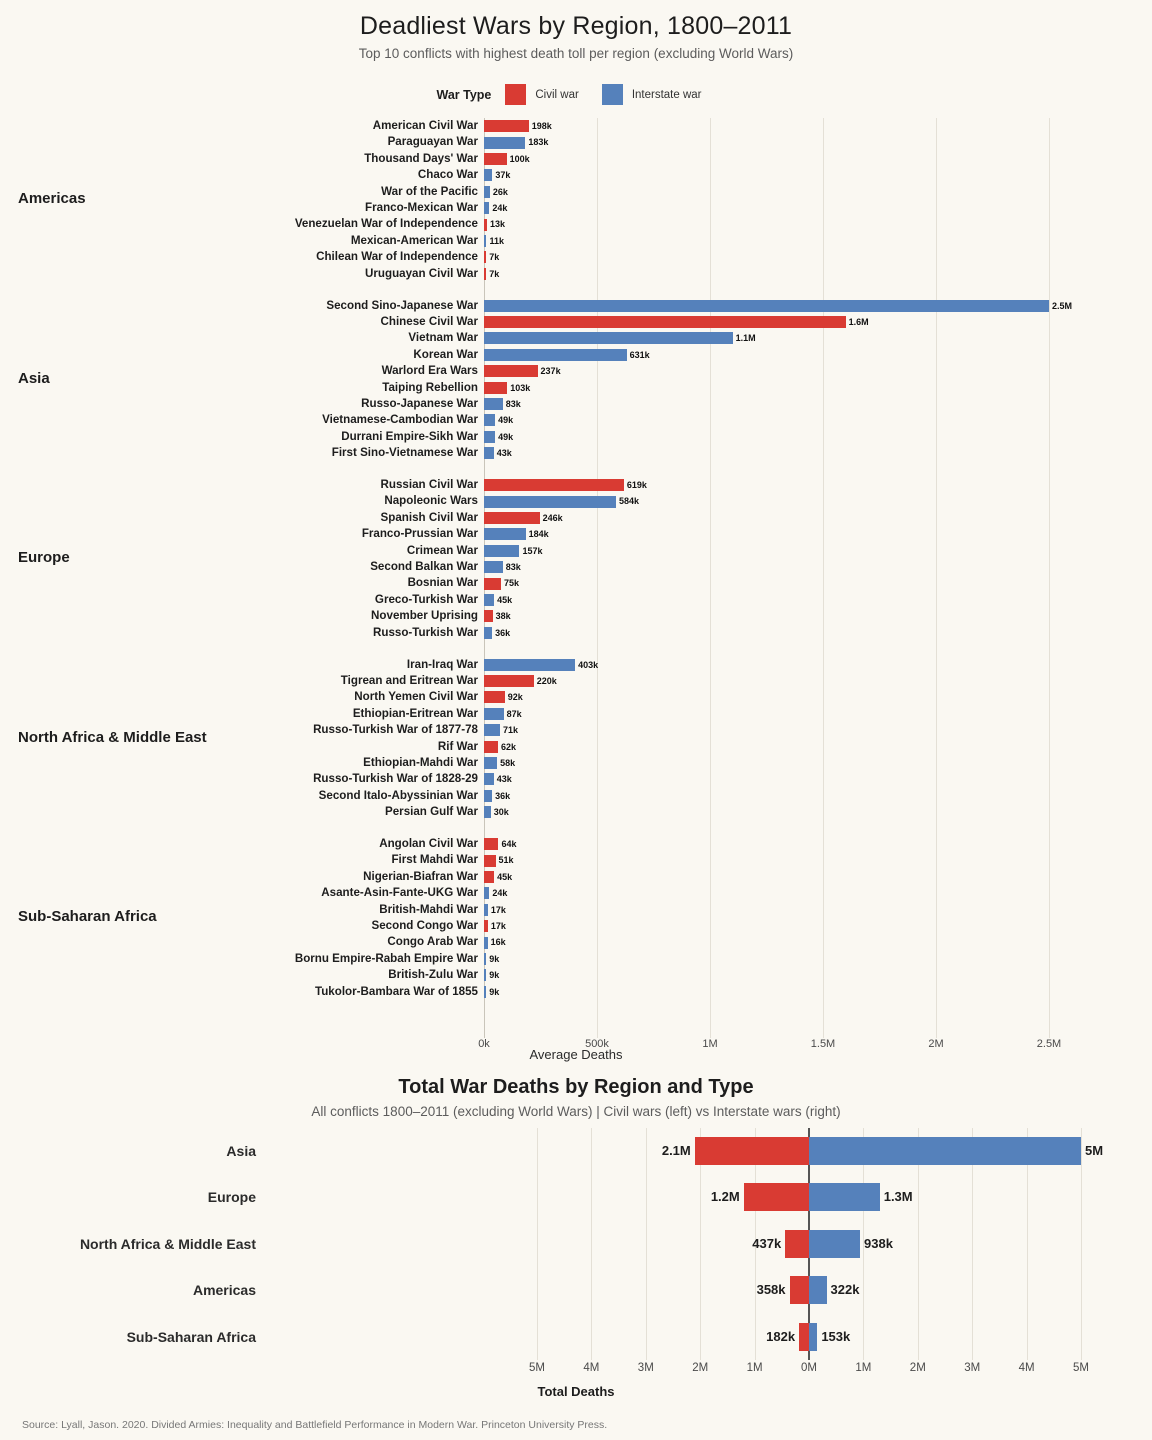  What do you see at coordinates (576, 975) in the screenshot?
I see `war-bar-row: British-Zulu War 9k` at bounding box center [576, 975].